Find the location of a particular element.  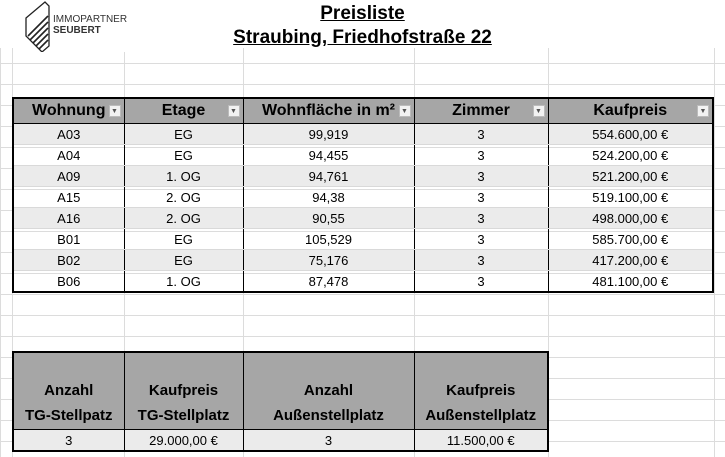

cell: 94,761 is located at coordinates (328, 176).